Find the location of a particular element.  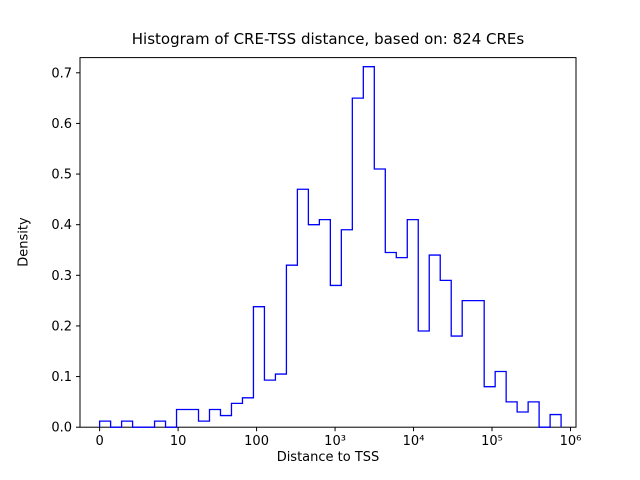

y-tick-label: 0.2 is located at coordinates (61, 326).